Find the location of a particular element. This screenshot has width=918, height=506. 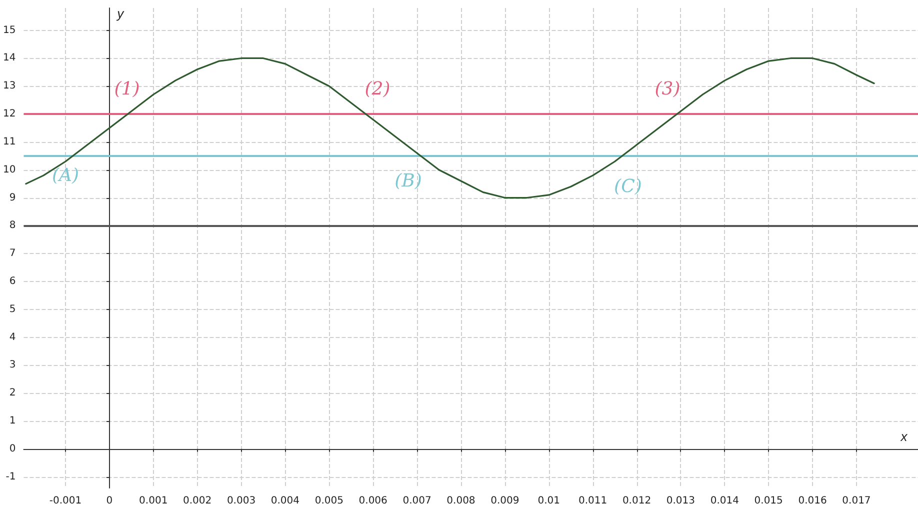

y-tick-label: -1 is located at coordinates (11, 476).